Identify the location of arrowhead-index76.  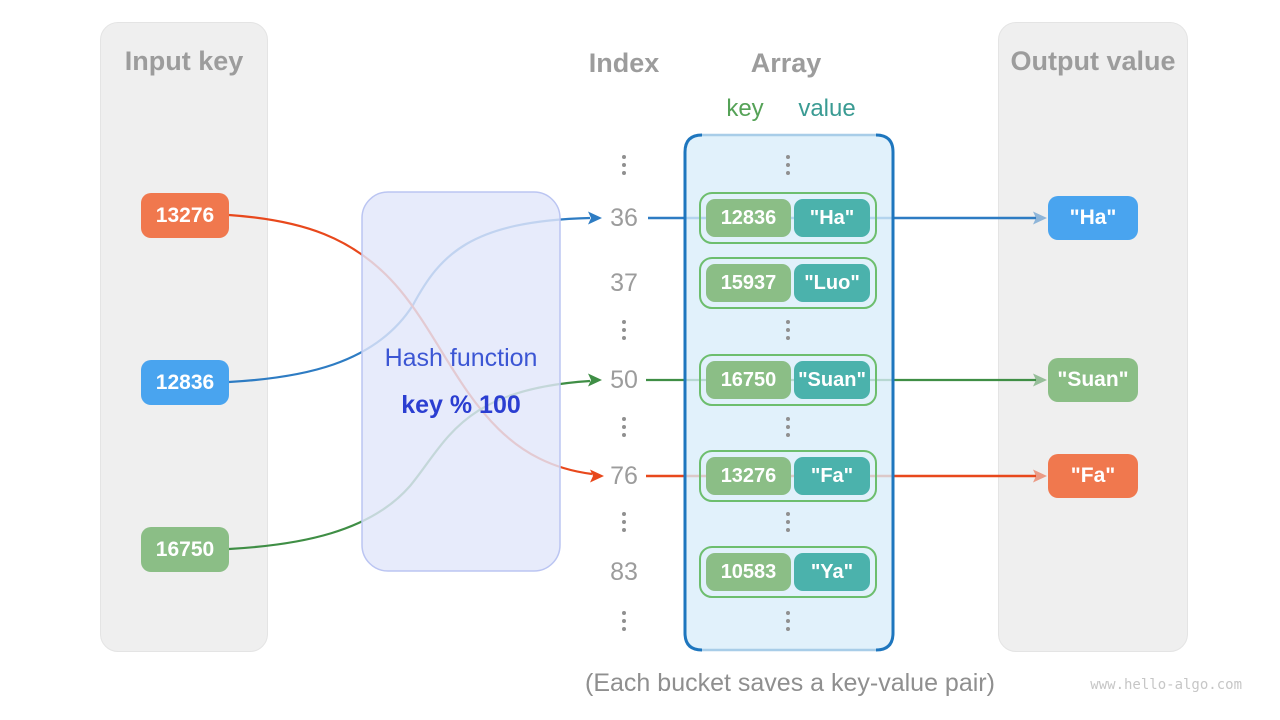
(597, 476).